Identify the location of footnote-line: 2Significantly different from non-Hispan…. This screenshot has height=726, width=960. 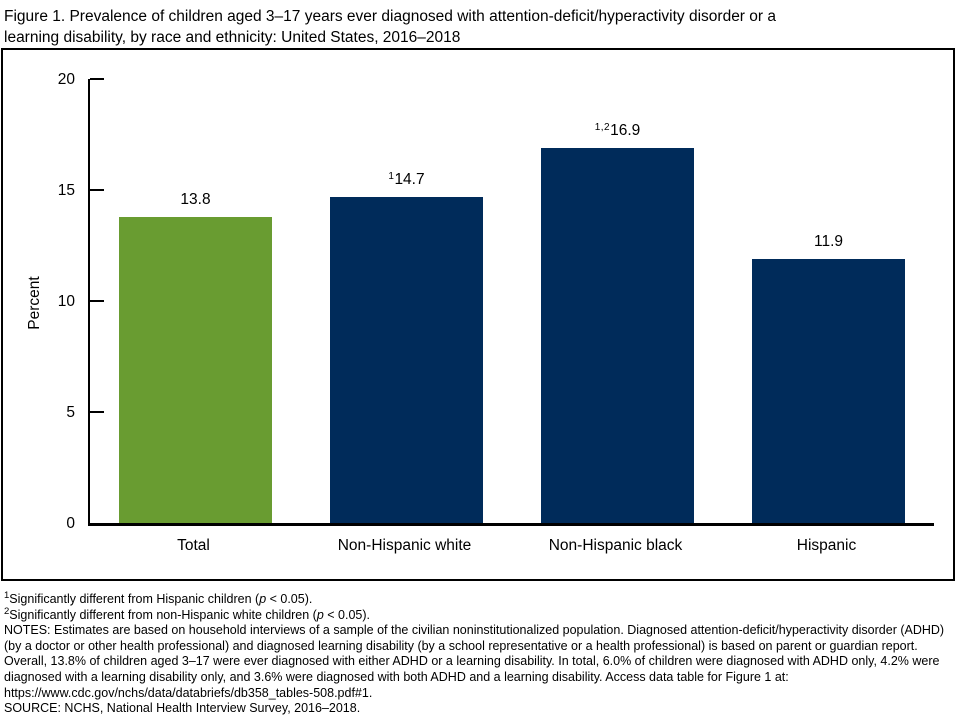
(187, 613).